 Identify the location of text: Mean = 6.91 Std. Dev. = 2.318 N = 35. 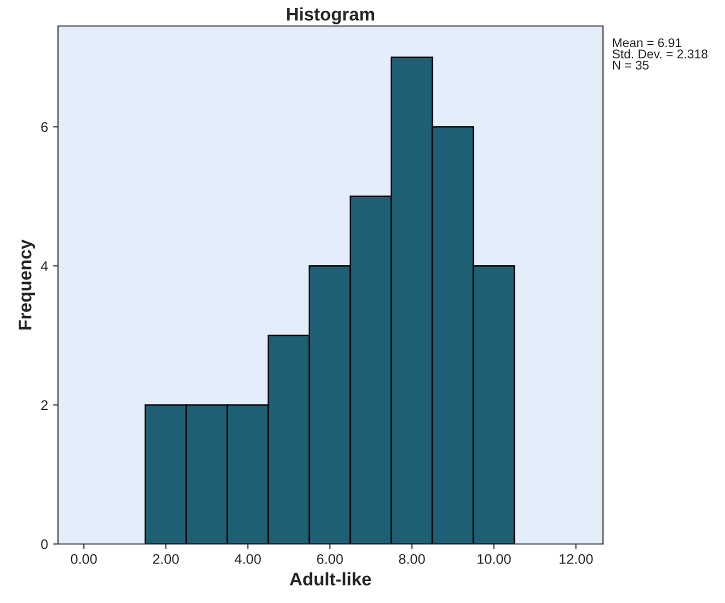
(660, 54).